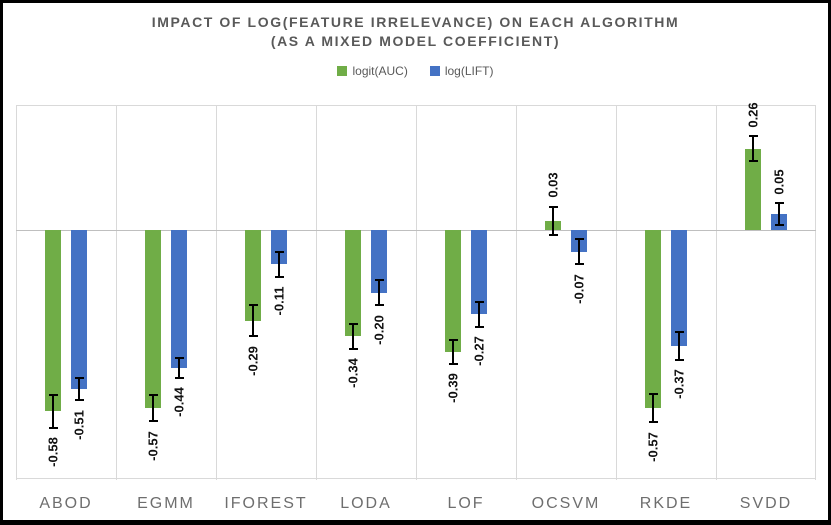  I want to click on error-bar-lof-log-lift, so click(479, 314).